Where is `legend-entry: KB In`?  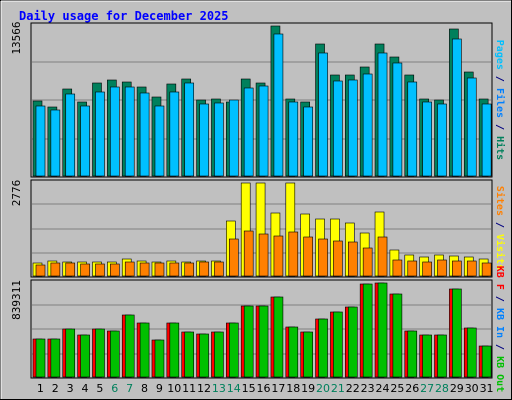 legend-entry: KB In is located at coordinates (499, 323).